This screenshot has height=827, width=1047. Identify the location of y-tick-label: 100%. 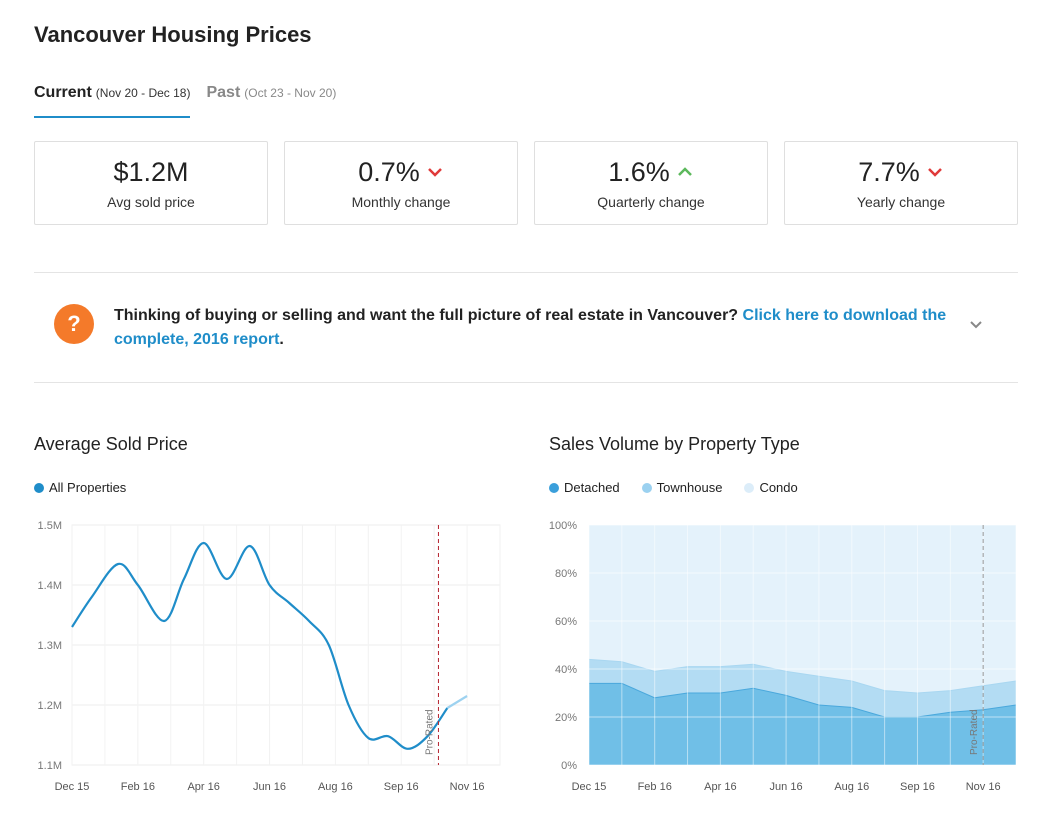
(563, 526).